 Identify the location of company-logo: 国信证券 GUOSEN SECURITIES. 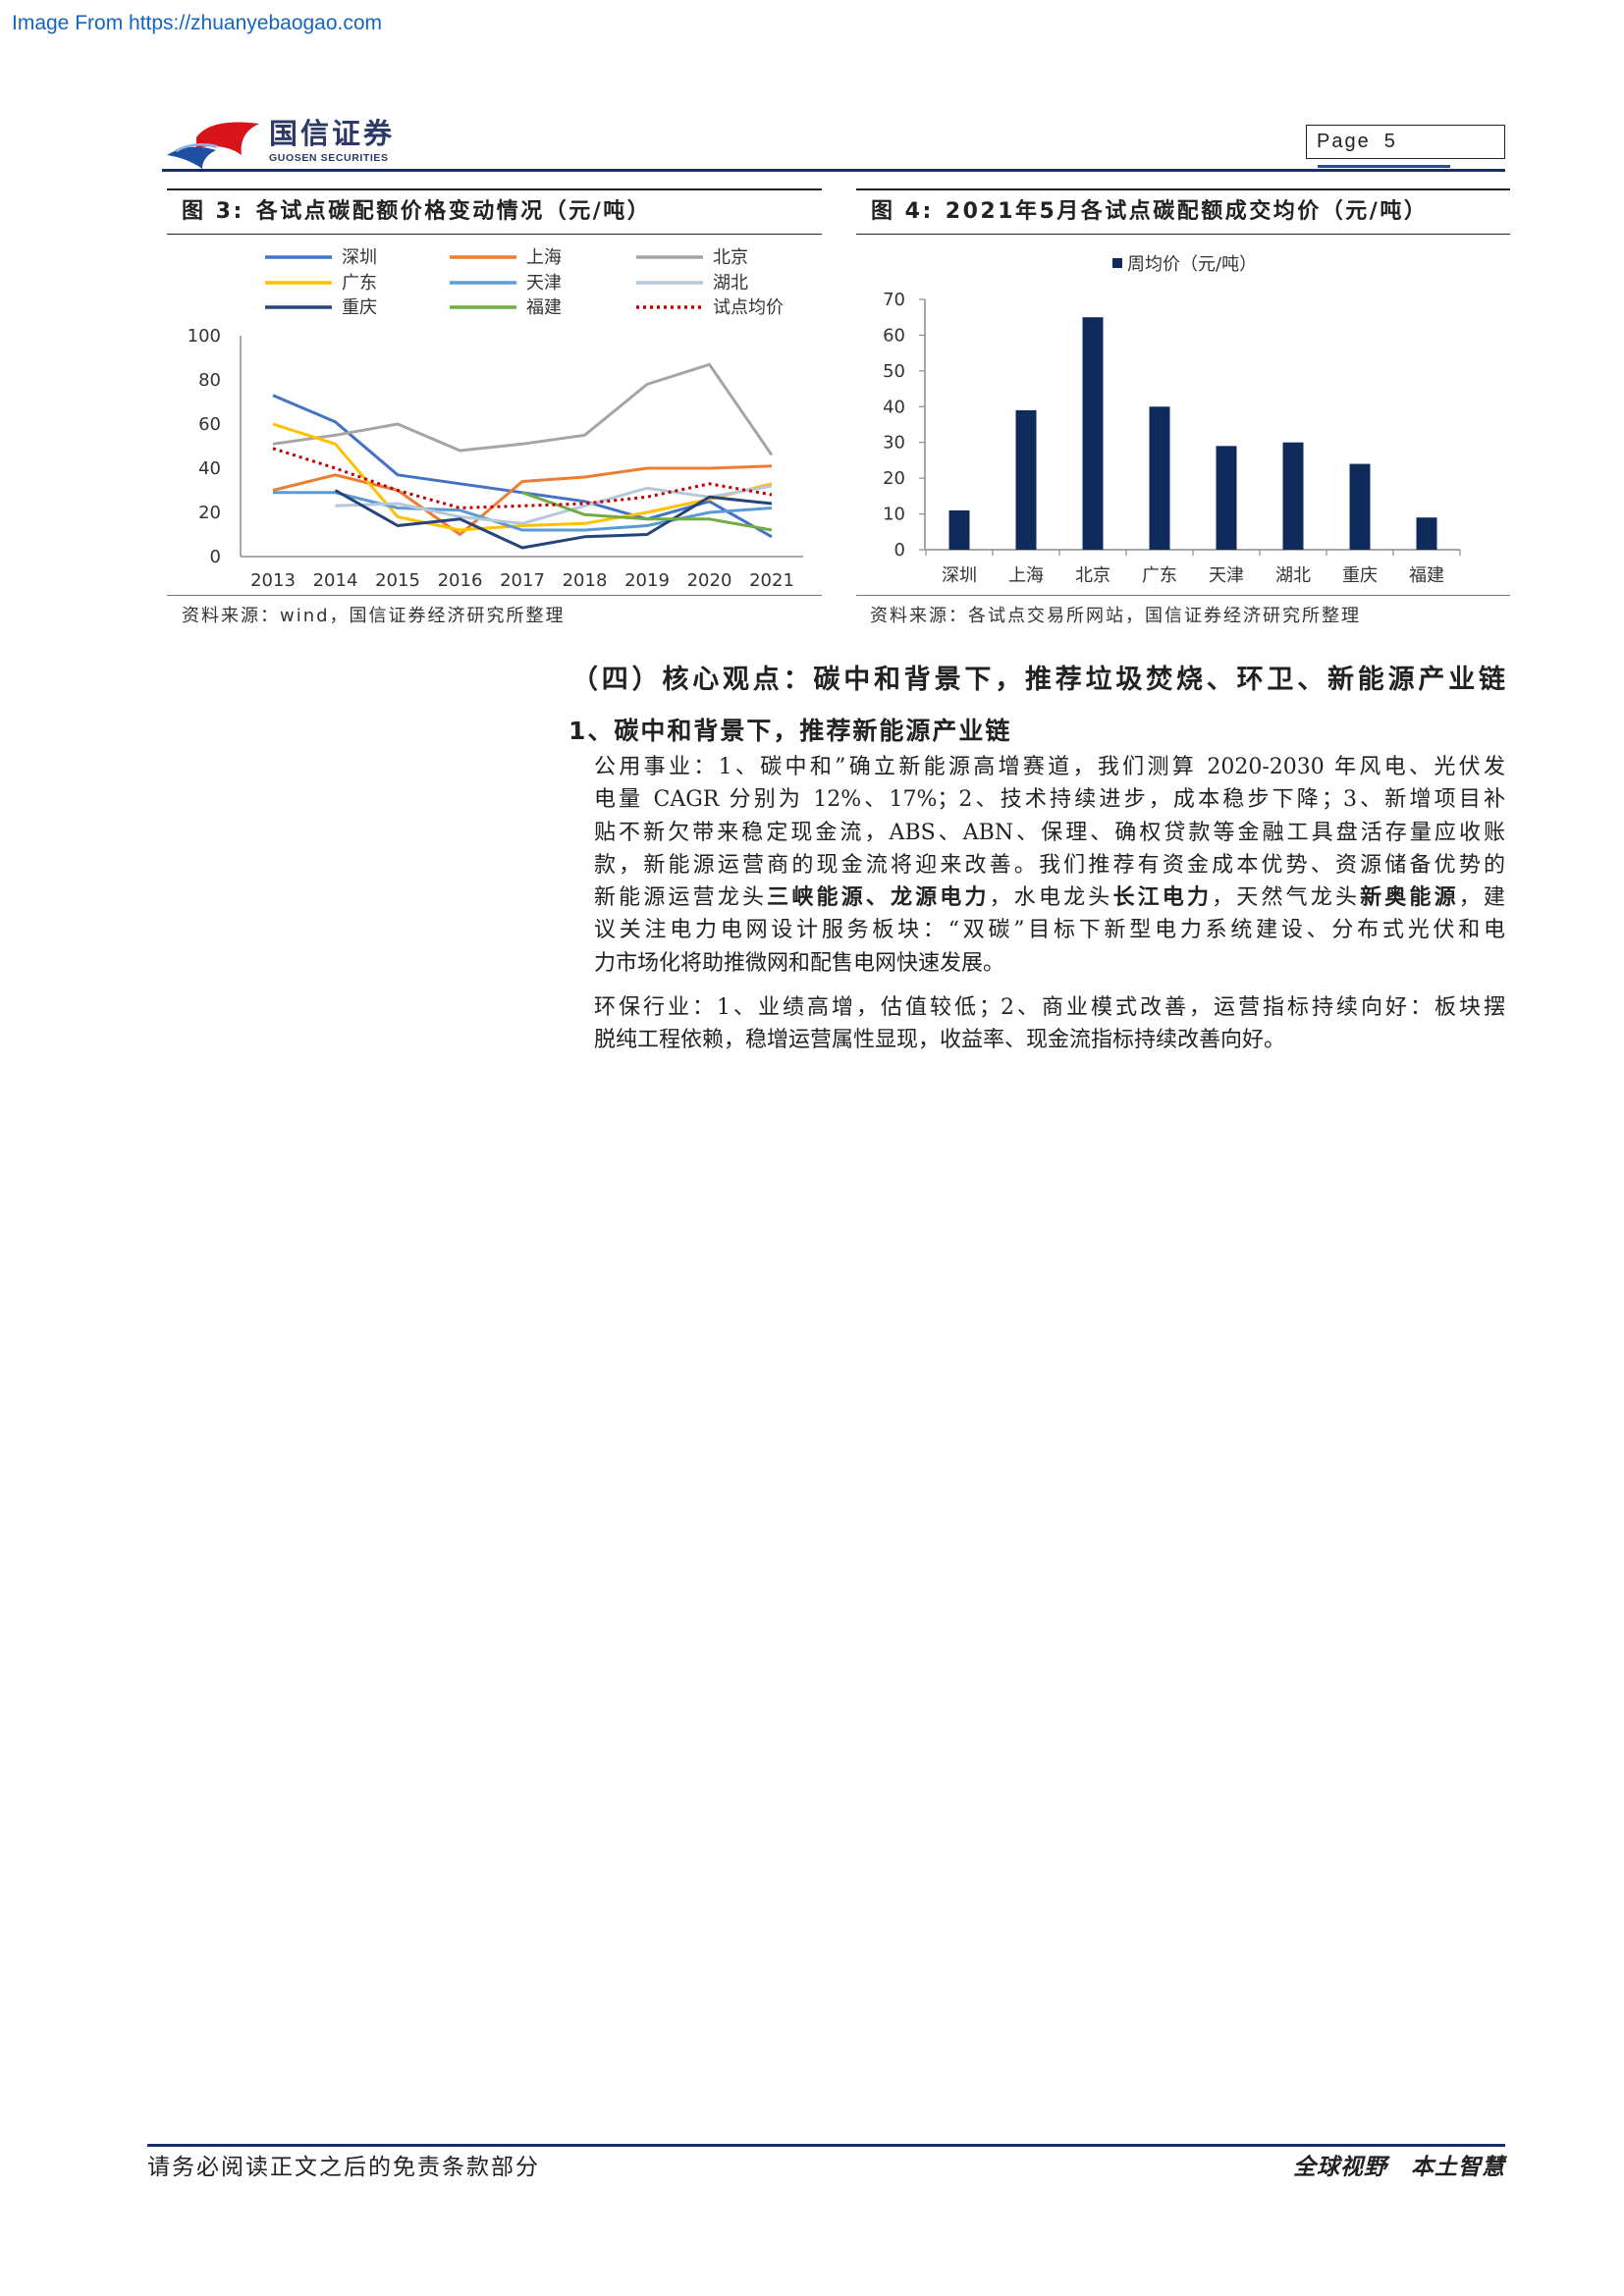
(285, 142).